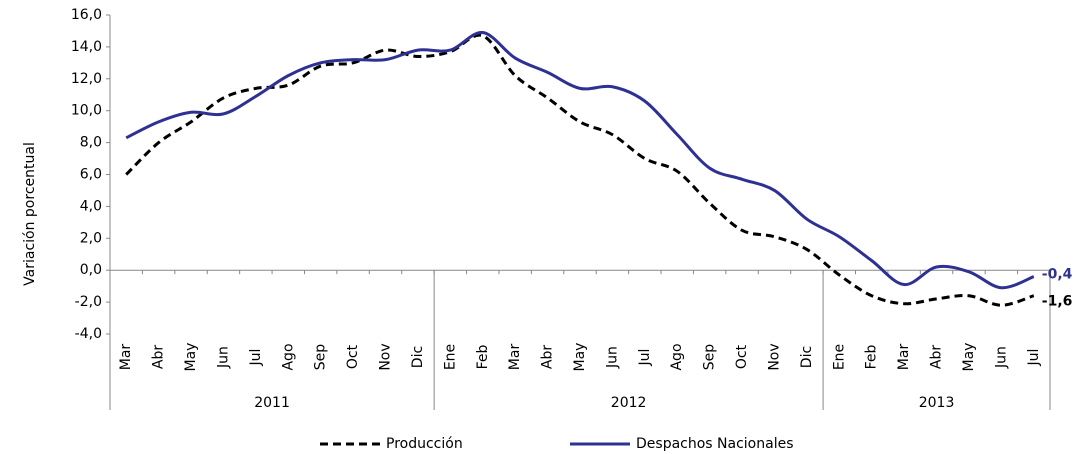 Image resolution: width=1082 pixels, height=454 pixels. Describe the element at coordinates (272, 403) in the screenshot. I see `year-label: 2011` at that location.